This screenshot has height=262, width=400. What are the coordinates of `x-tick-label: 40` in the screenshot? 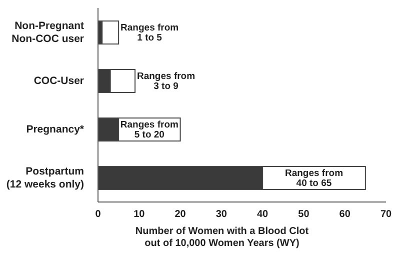 It's located at (263, 214).